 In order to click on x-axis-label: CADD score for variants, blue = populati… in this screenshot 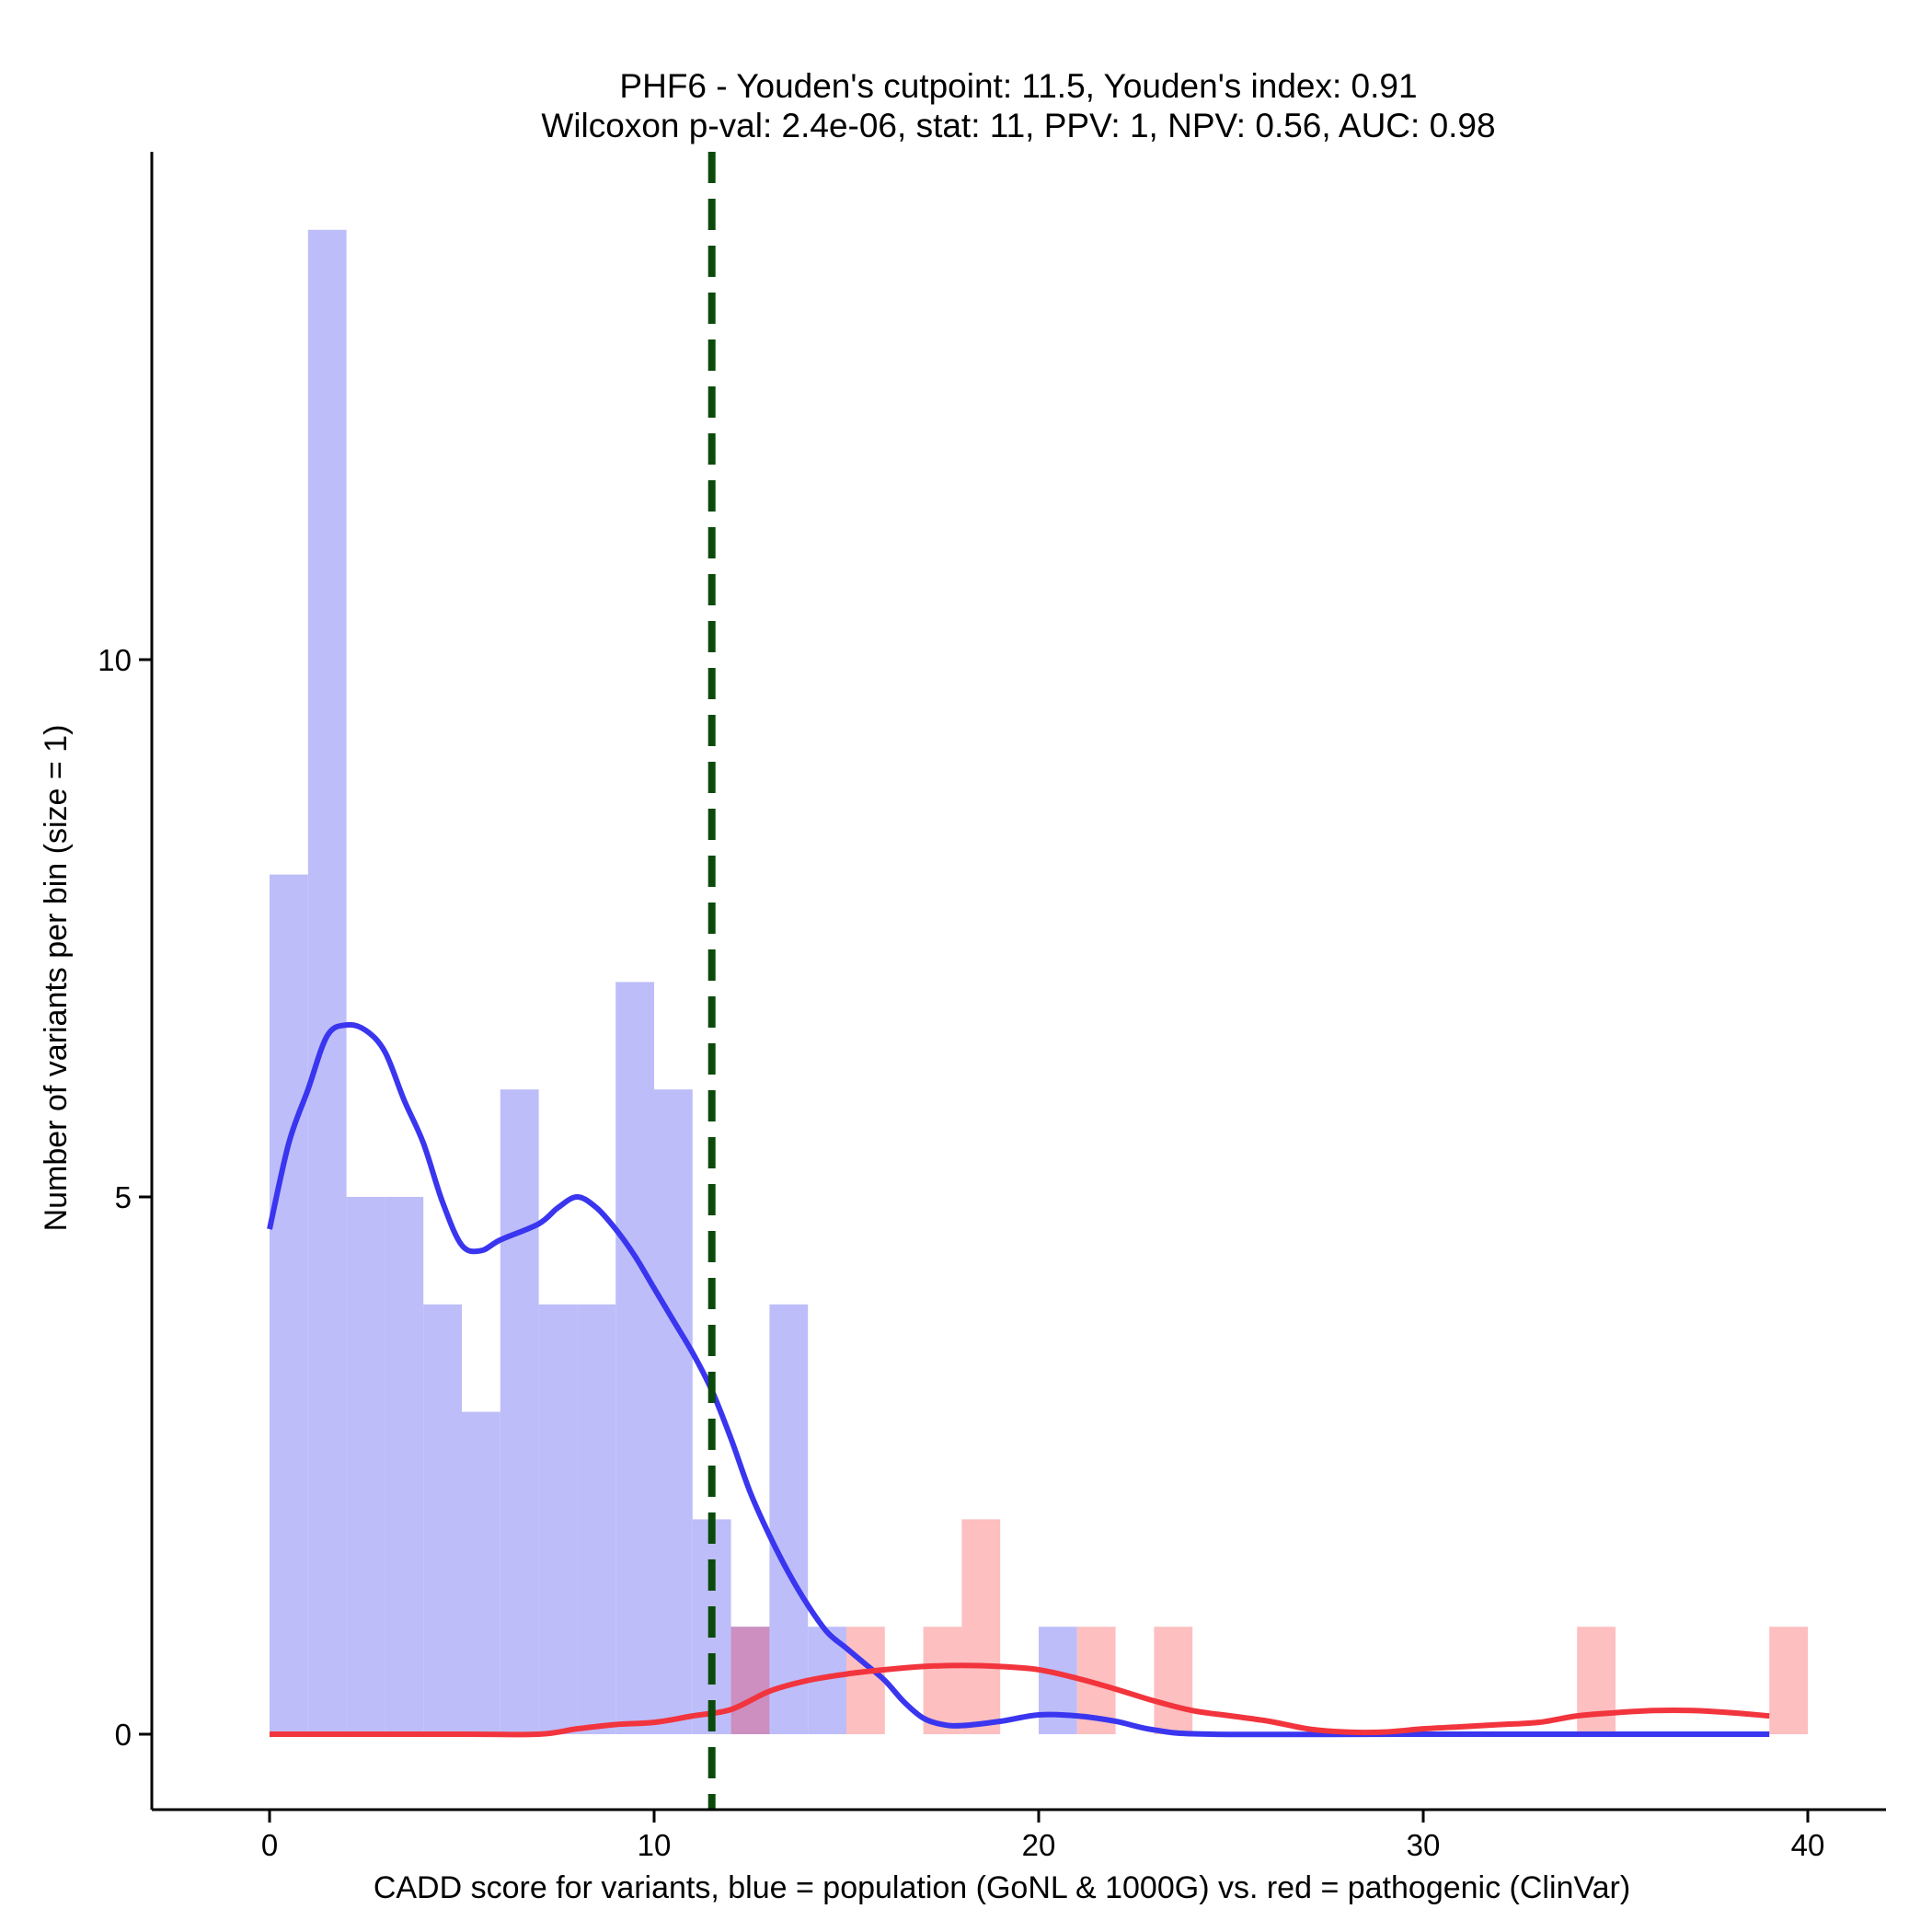, I will do `click(1002, 1887)`.